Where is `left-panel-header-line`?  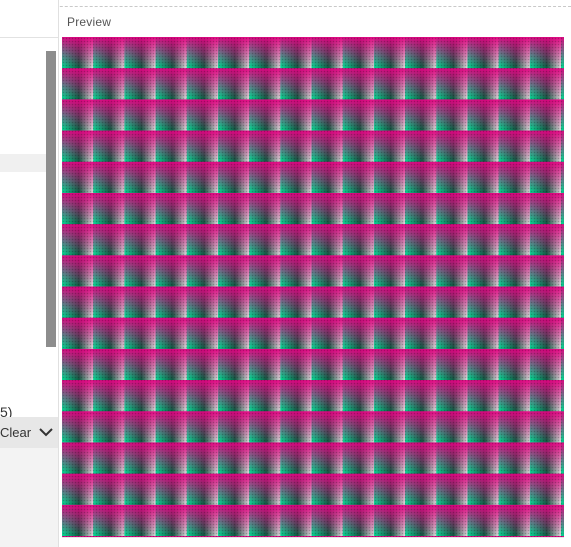
left-panel-header-line is located at coordinates (29, 37).